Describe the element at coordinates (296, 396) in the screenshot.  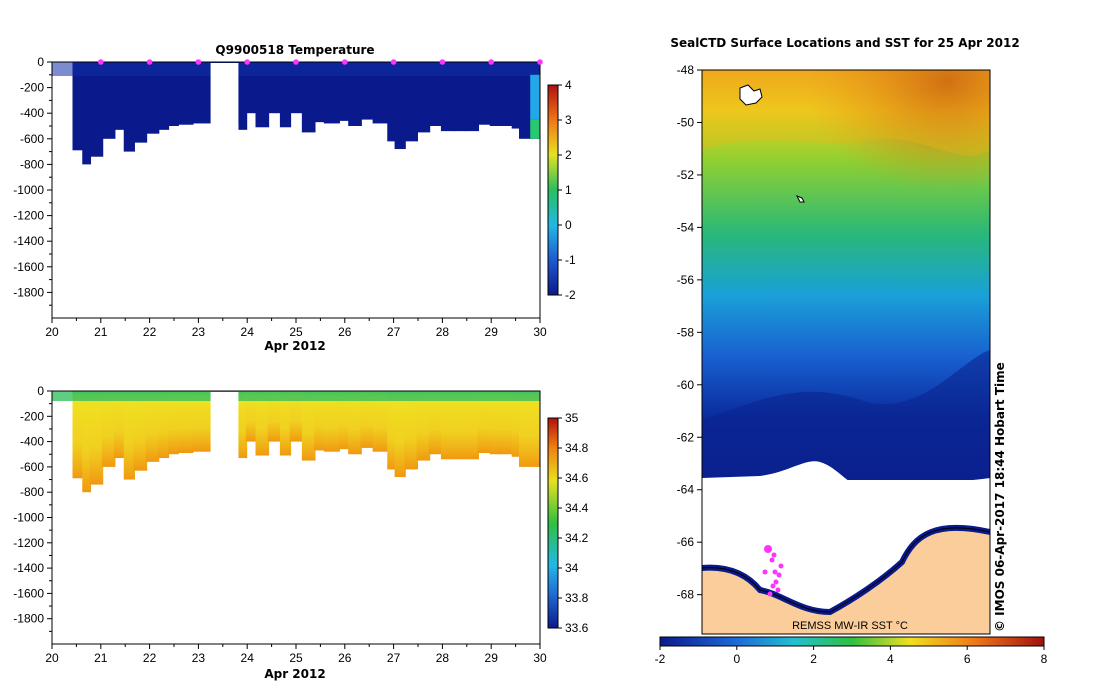
I see `fresh-surface-layer` at that location.